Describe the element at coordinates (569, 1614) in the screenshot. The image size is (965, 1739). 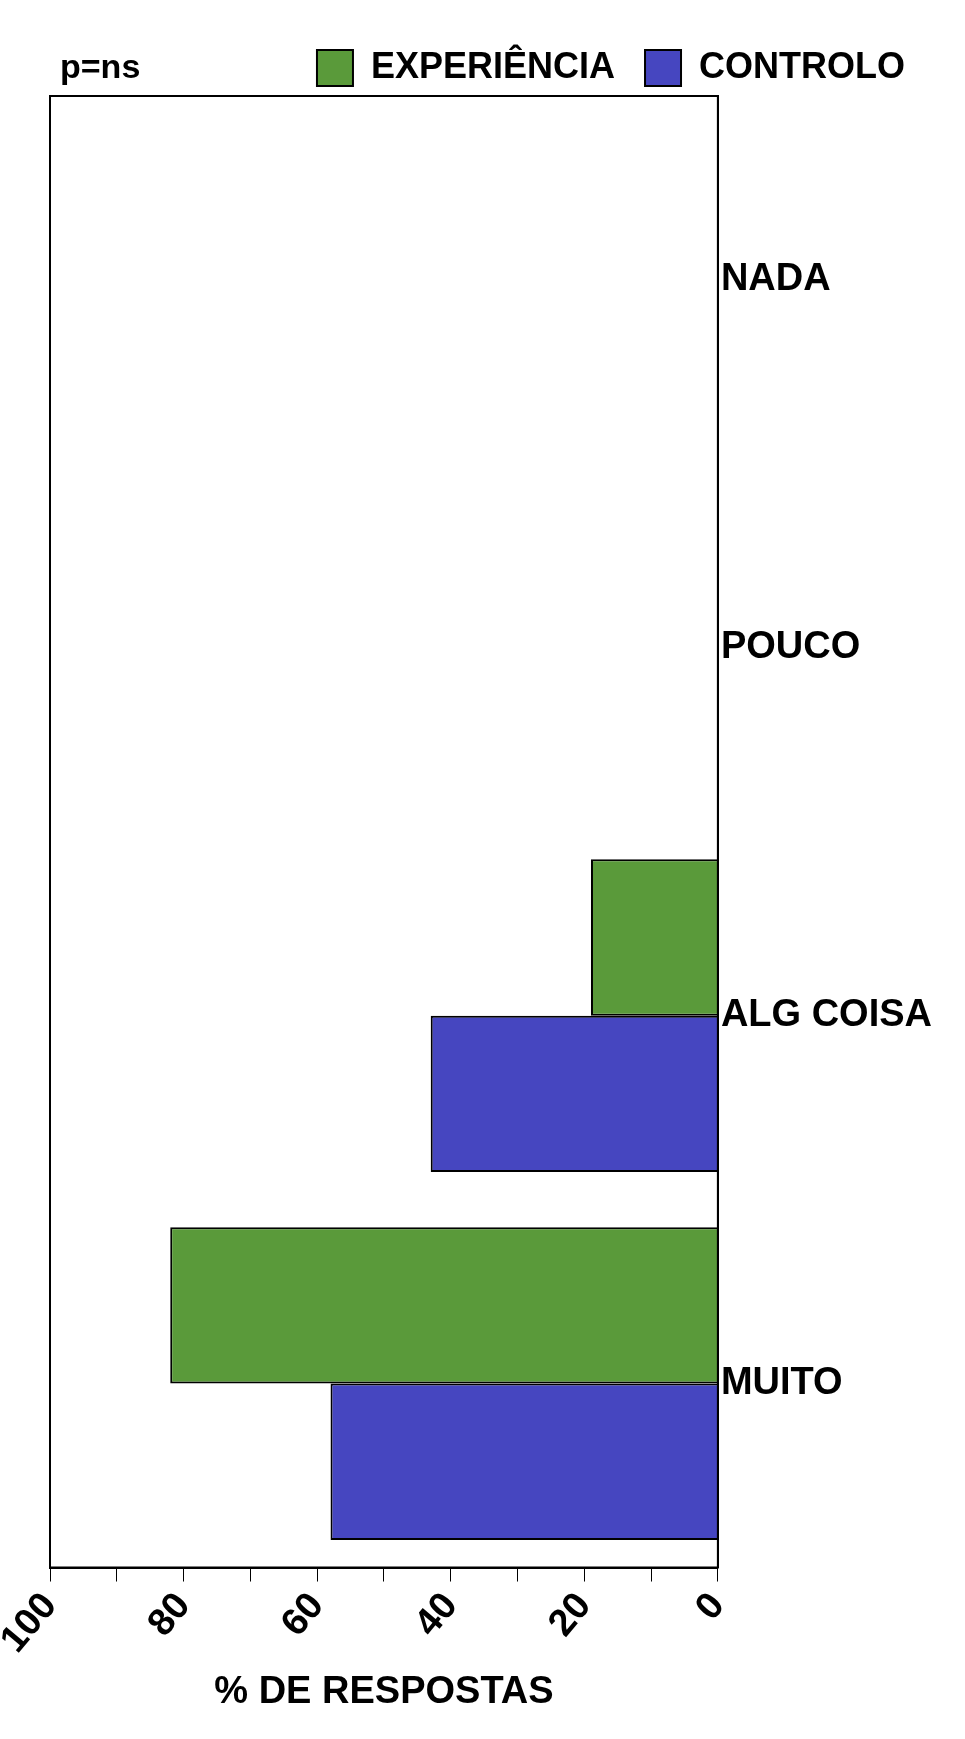
I see `x-tick-label: 20` at that location.